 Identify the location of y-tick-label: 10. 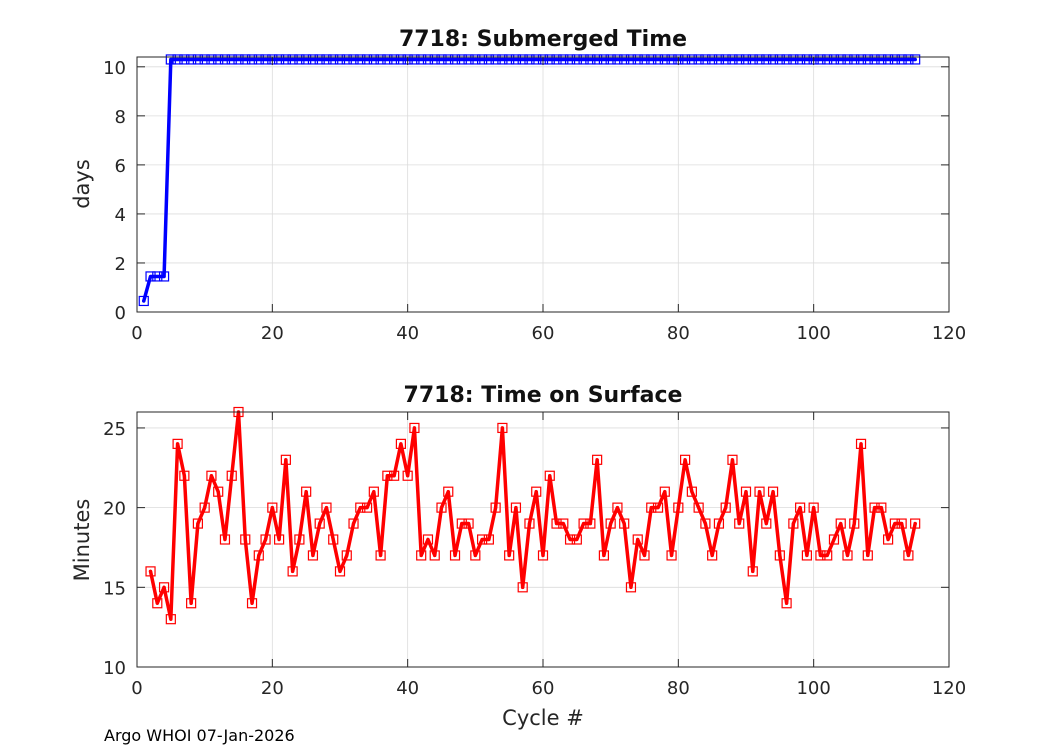
(114, 68).